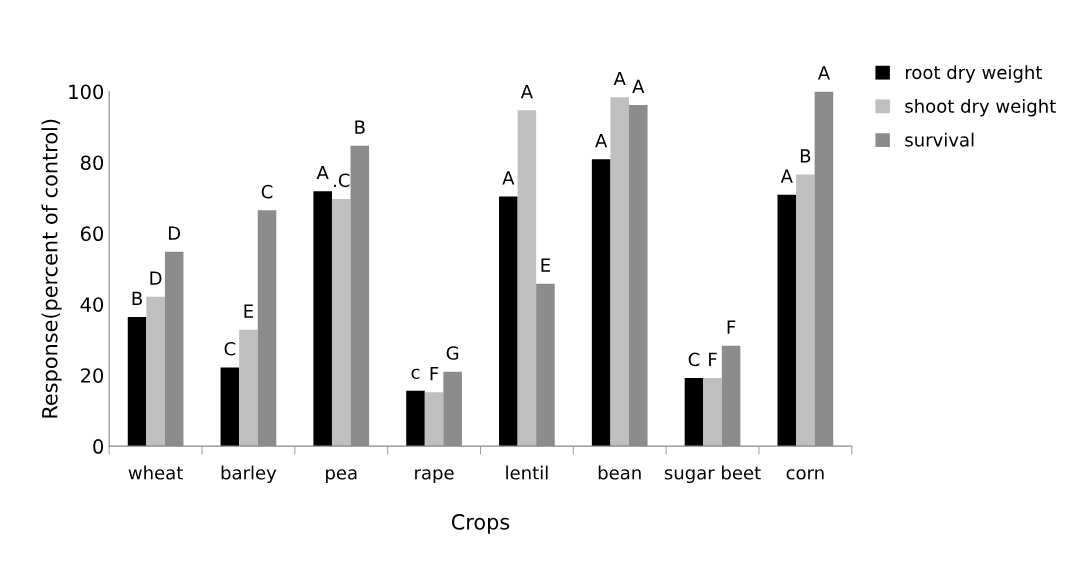  What do you see at coordinates (415, 373) in the screenshot?
I see `data-label: c` at bounding box center [415, 373].